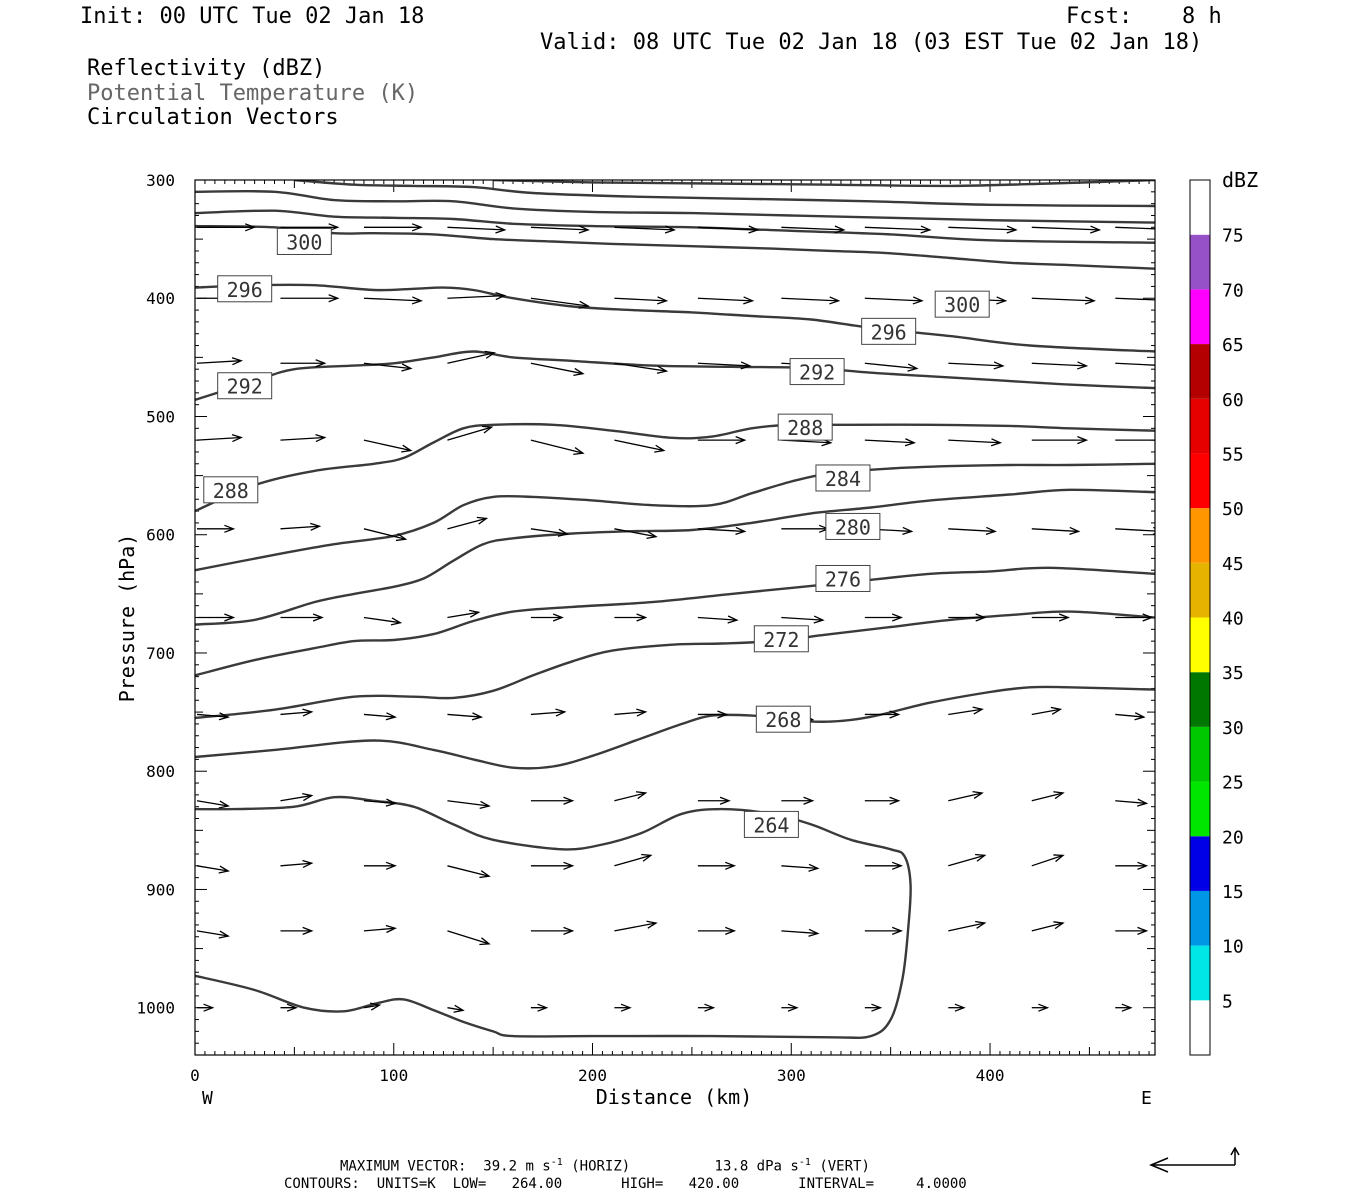 The width and height of the screenshot is (1350, 1200). I want to click on contour-label-284: 284, so click(843, 479).